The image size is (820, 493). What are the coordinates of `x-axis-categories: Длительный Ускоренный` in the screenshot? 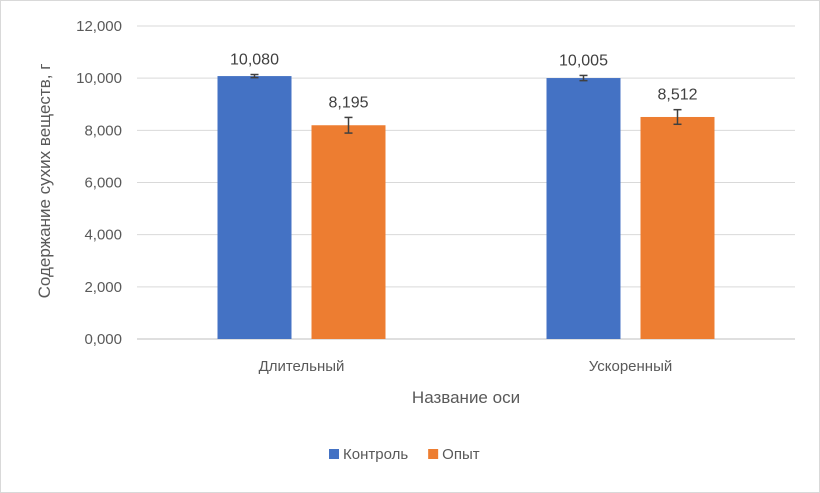 It's located at (466, 366).